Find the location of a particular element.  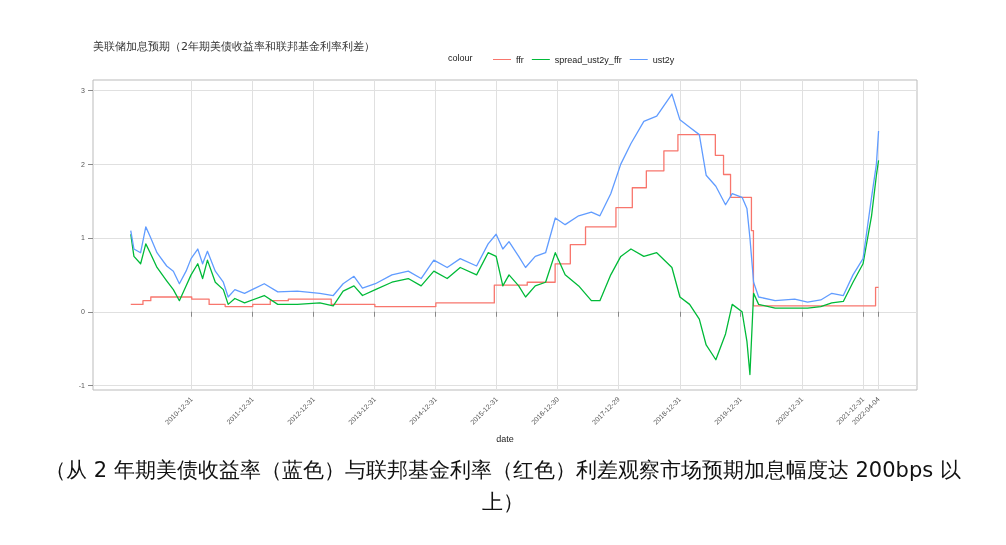

legend-label: ust2y is located at coordinates (663, 59).